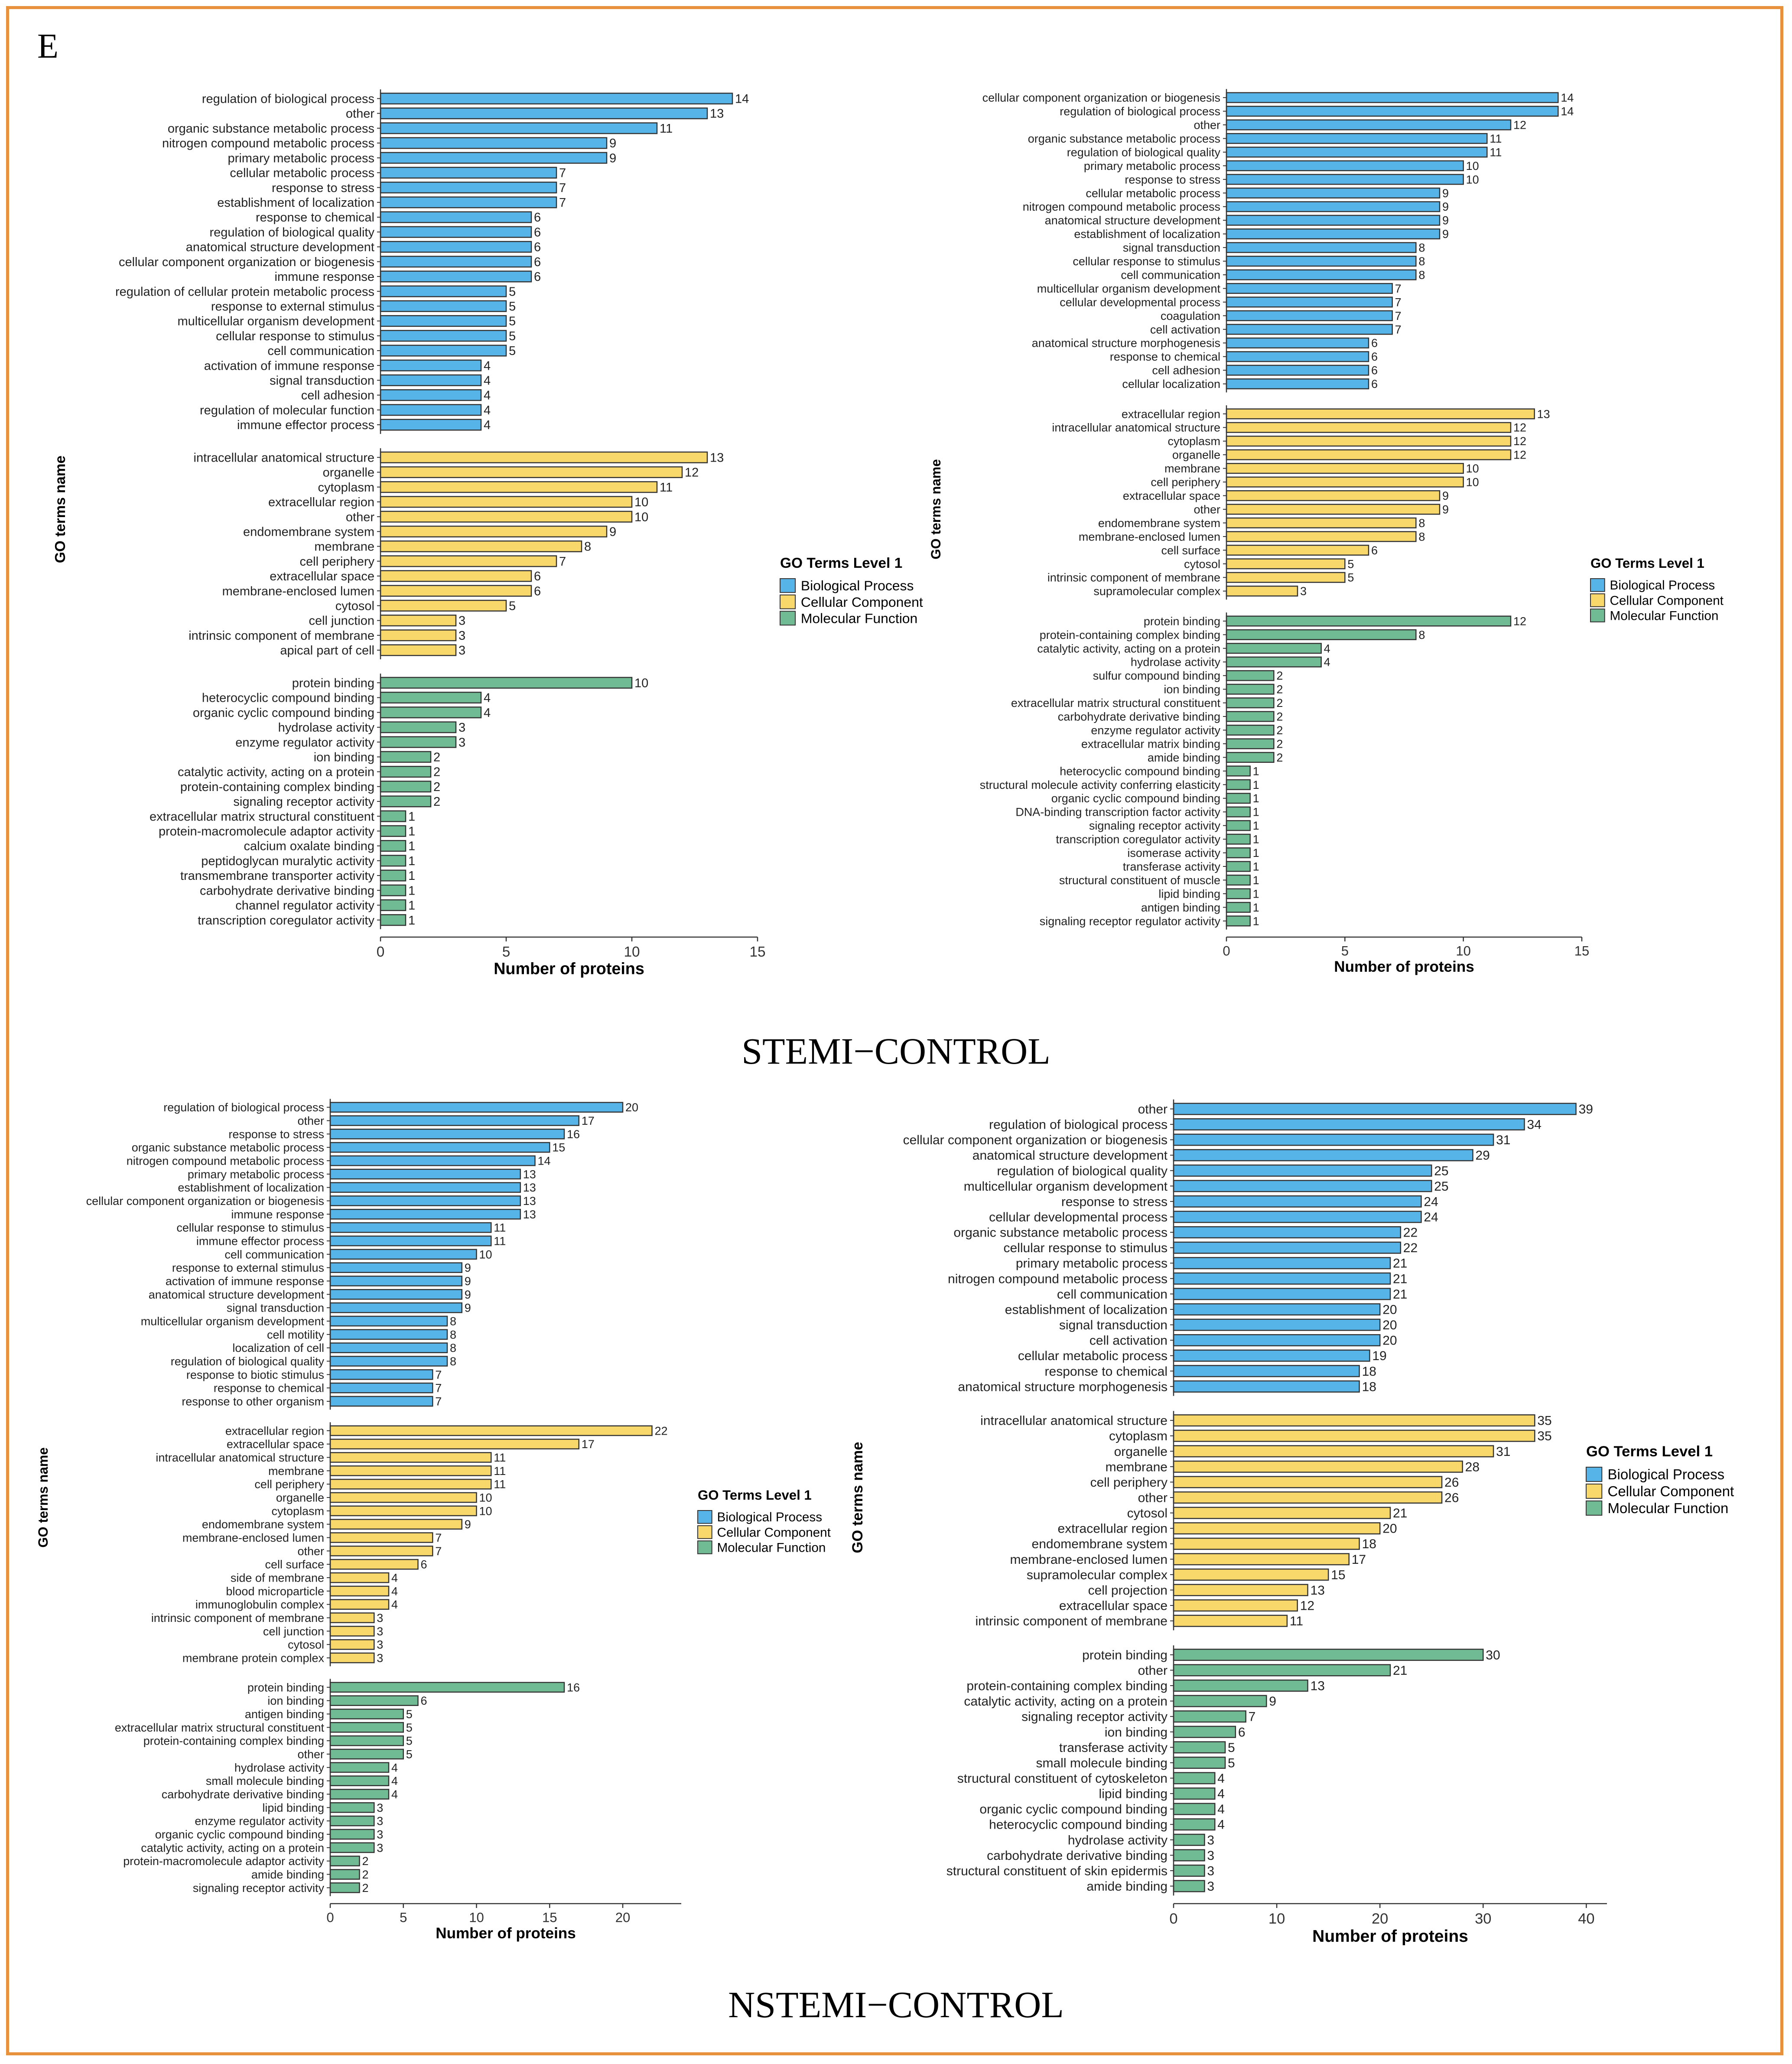  What do you see at coordinates (295, 336) in the screenshot?
I see `y-tick-label: cellular response to stimulus` at bounding box center [295, 336].